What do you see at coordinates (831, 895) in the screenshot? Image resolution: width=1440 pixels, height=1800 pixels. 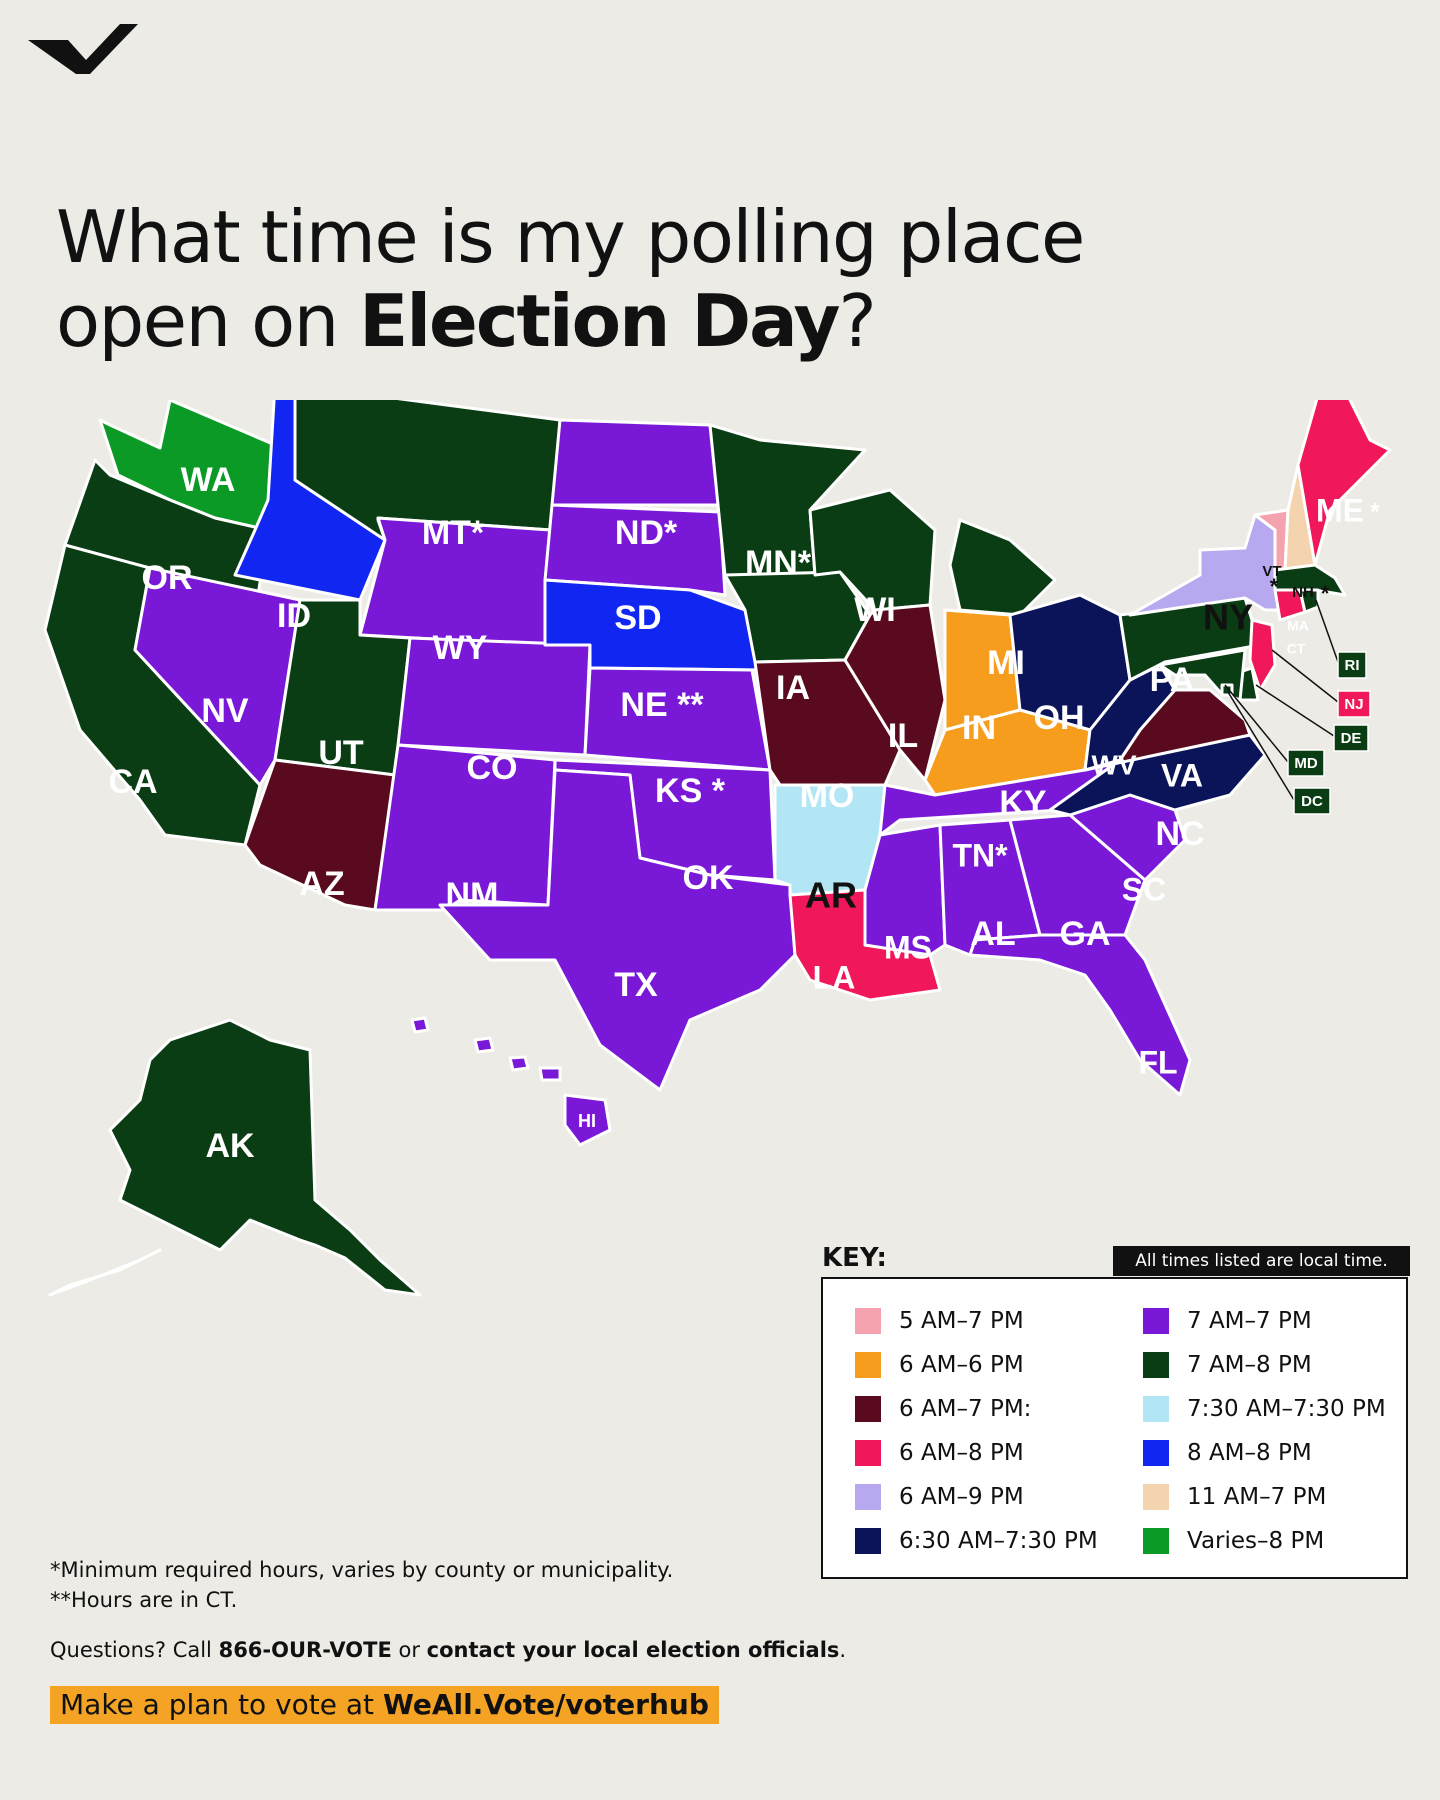 I see `state-label-ar: AR` at bounding box center [831, 895].